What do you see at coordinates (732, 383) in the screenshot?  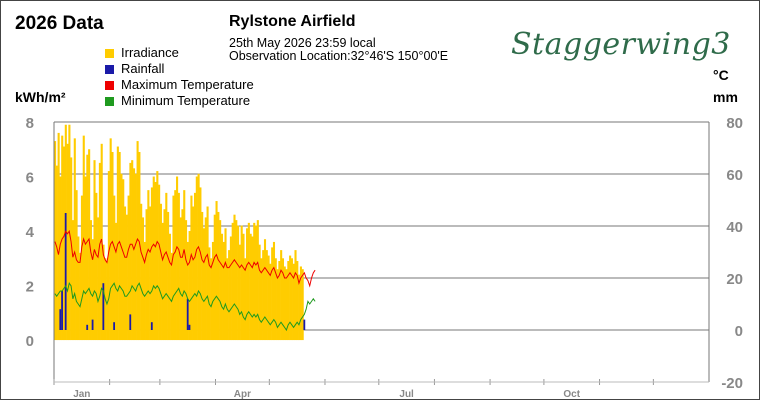 I see `right-tick-label: -20` at bounding box center [732, 383].